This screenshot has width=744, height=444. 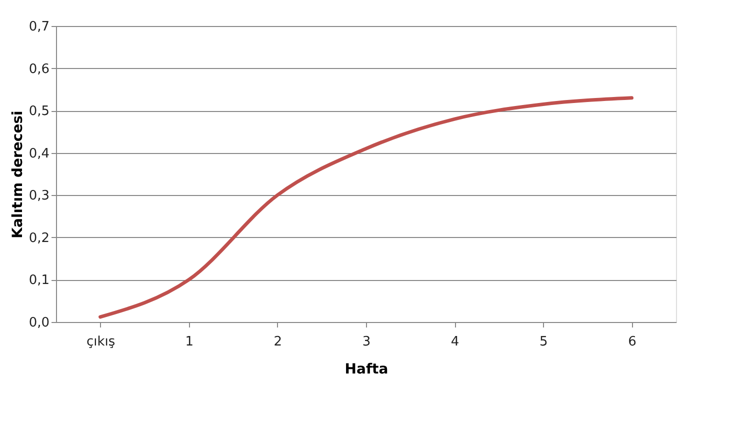 What do you see at coordinates (39, 112) in the screenshot?
I see `y-tick-label: 0,5` at bounding box center [39, 112].